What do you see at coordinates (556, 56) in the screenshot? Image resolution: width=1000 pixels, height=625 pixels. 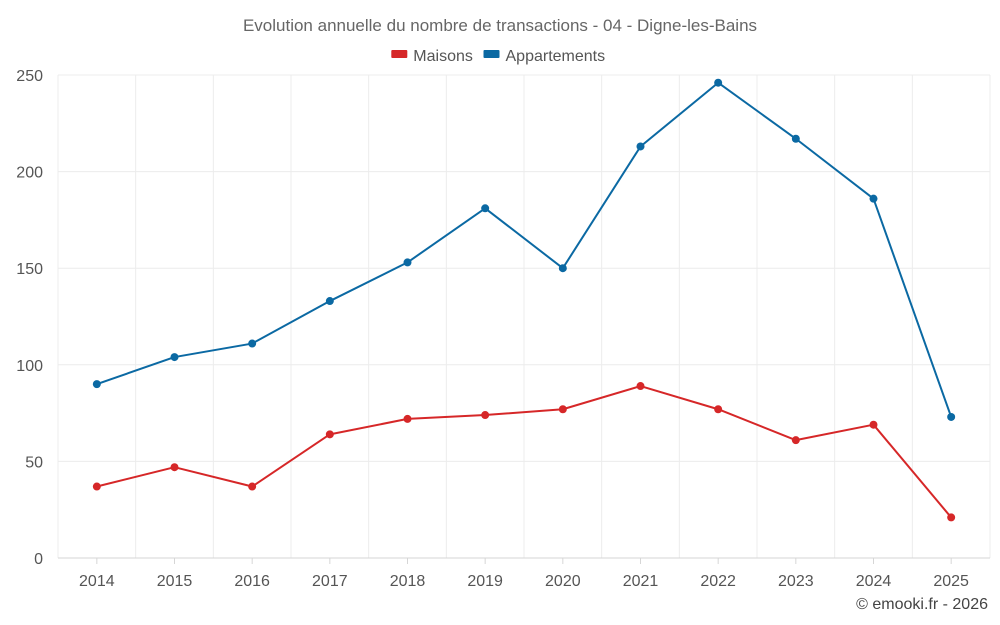 I see `legend-label-appartements: Appartements` at bounding box center [556, 56].